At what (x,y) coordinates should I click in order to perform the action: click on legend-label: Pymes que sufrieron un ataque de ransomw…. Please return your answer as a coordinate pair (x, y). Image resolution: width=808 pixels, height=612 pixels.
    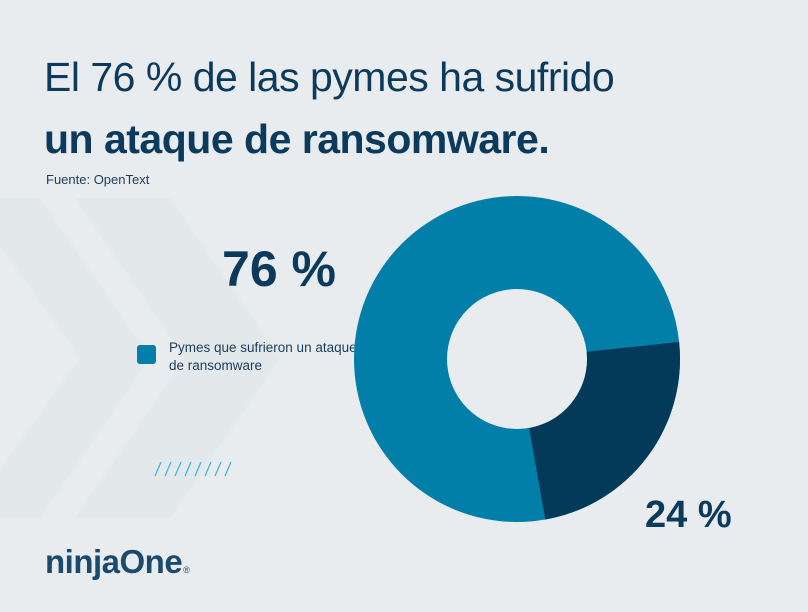
    Looking at the image, I should click on (263, 356).